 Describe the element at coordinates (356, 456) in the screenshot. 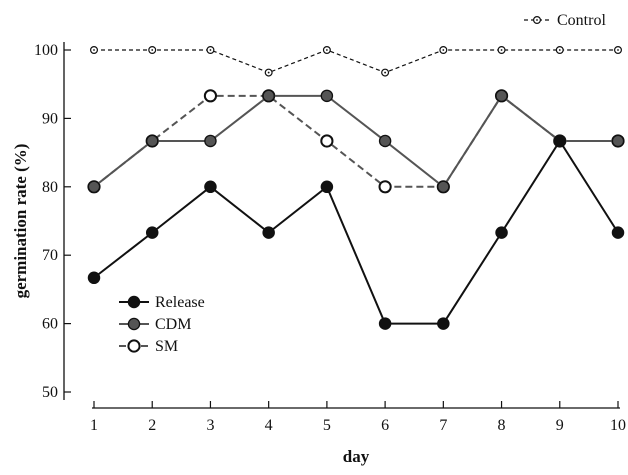

I see `x-axis-title: day` at that location.